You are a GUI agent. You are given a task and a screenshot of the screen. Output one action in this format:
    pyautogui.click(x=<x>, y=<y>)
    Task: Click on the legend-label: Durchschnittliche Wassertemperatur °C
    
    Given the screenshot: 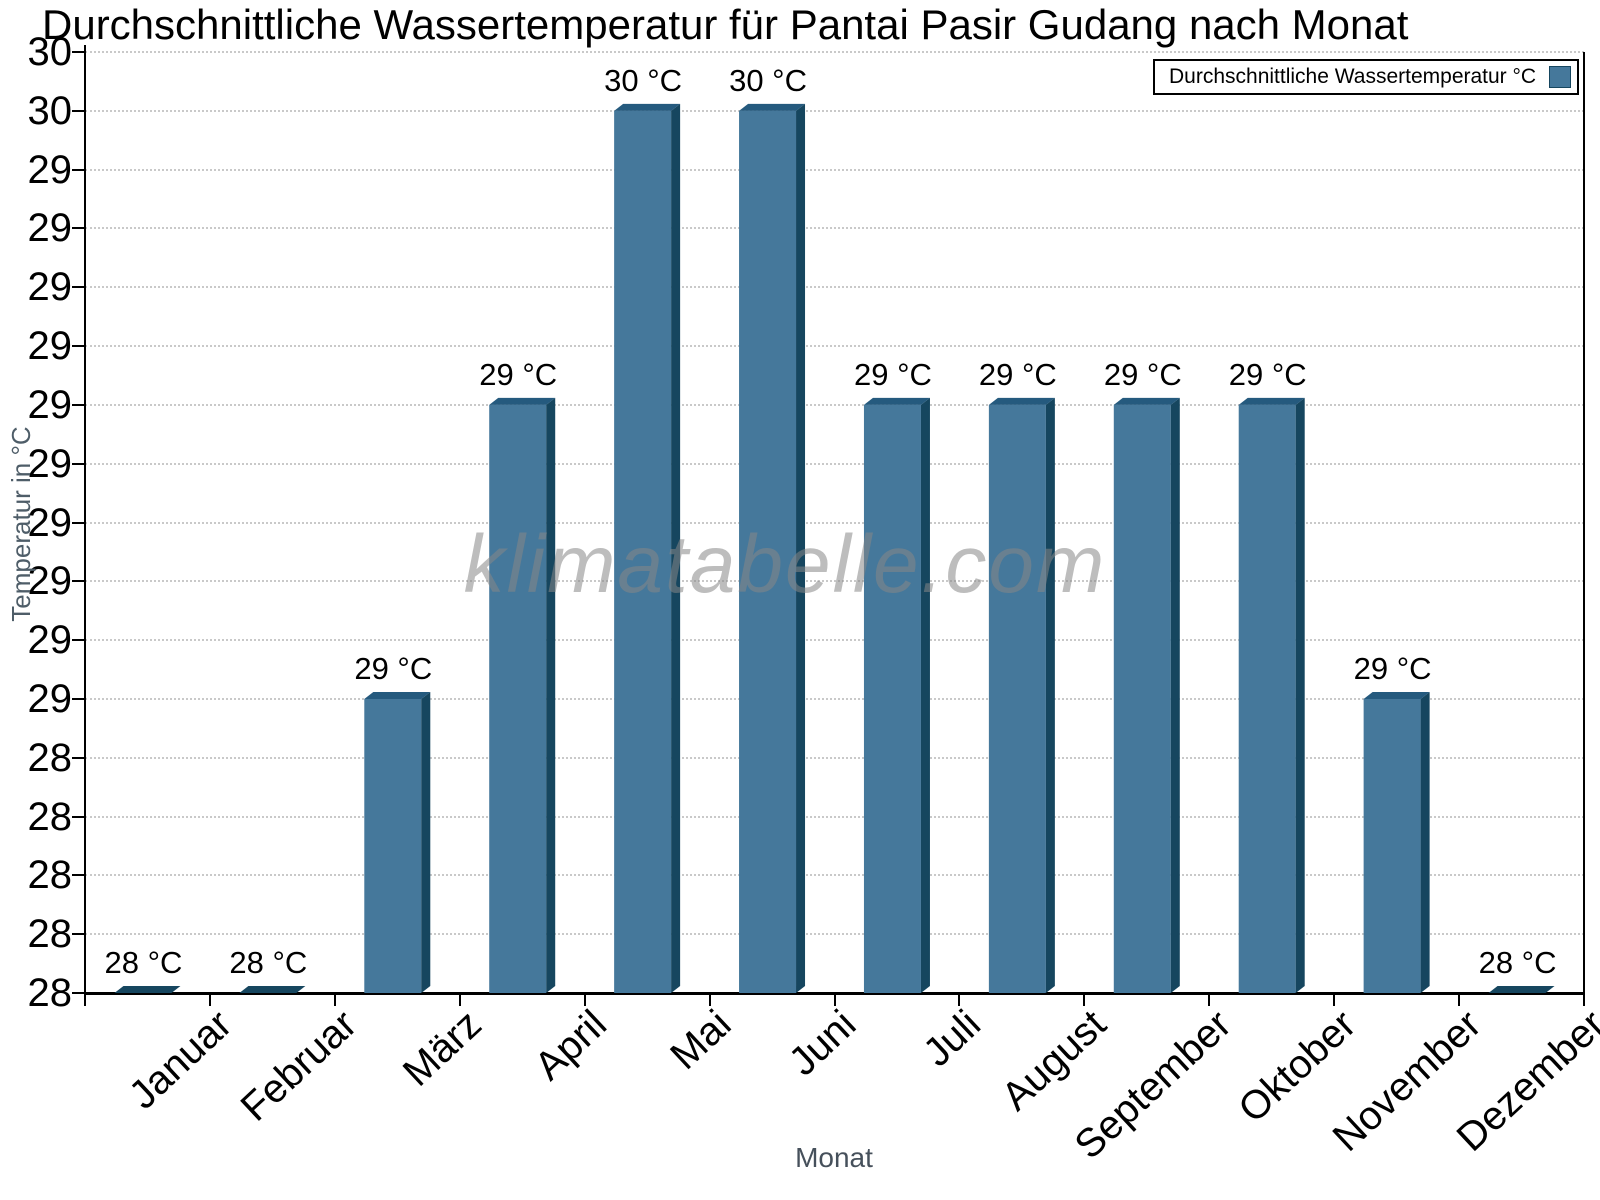 What is the action you would take?
    pyautogui.click(x=1353, y=76)
    